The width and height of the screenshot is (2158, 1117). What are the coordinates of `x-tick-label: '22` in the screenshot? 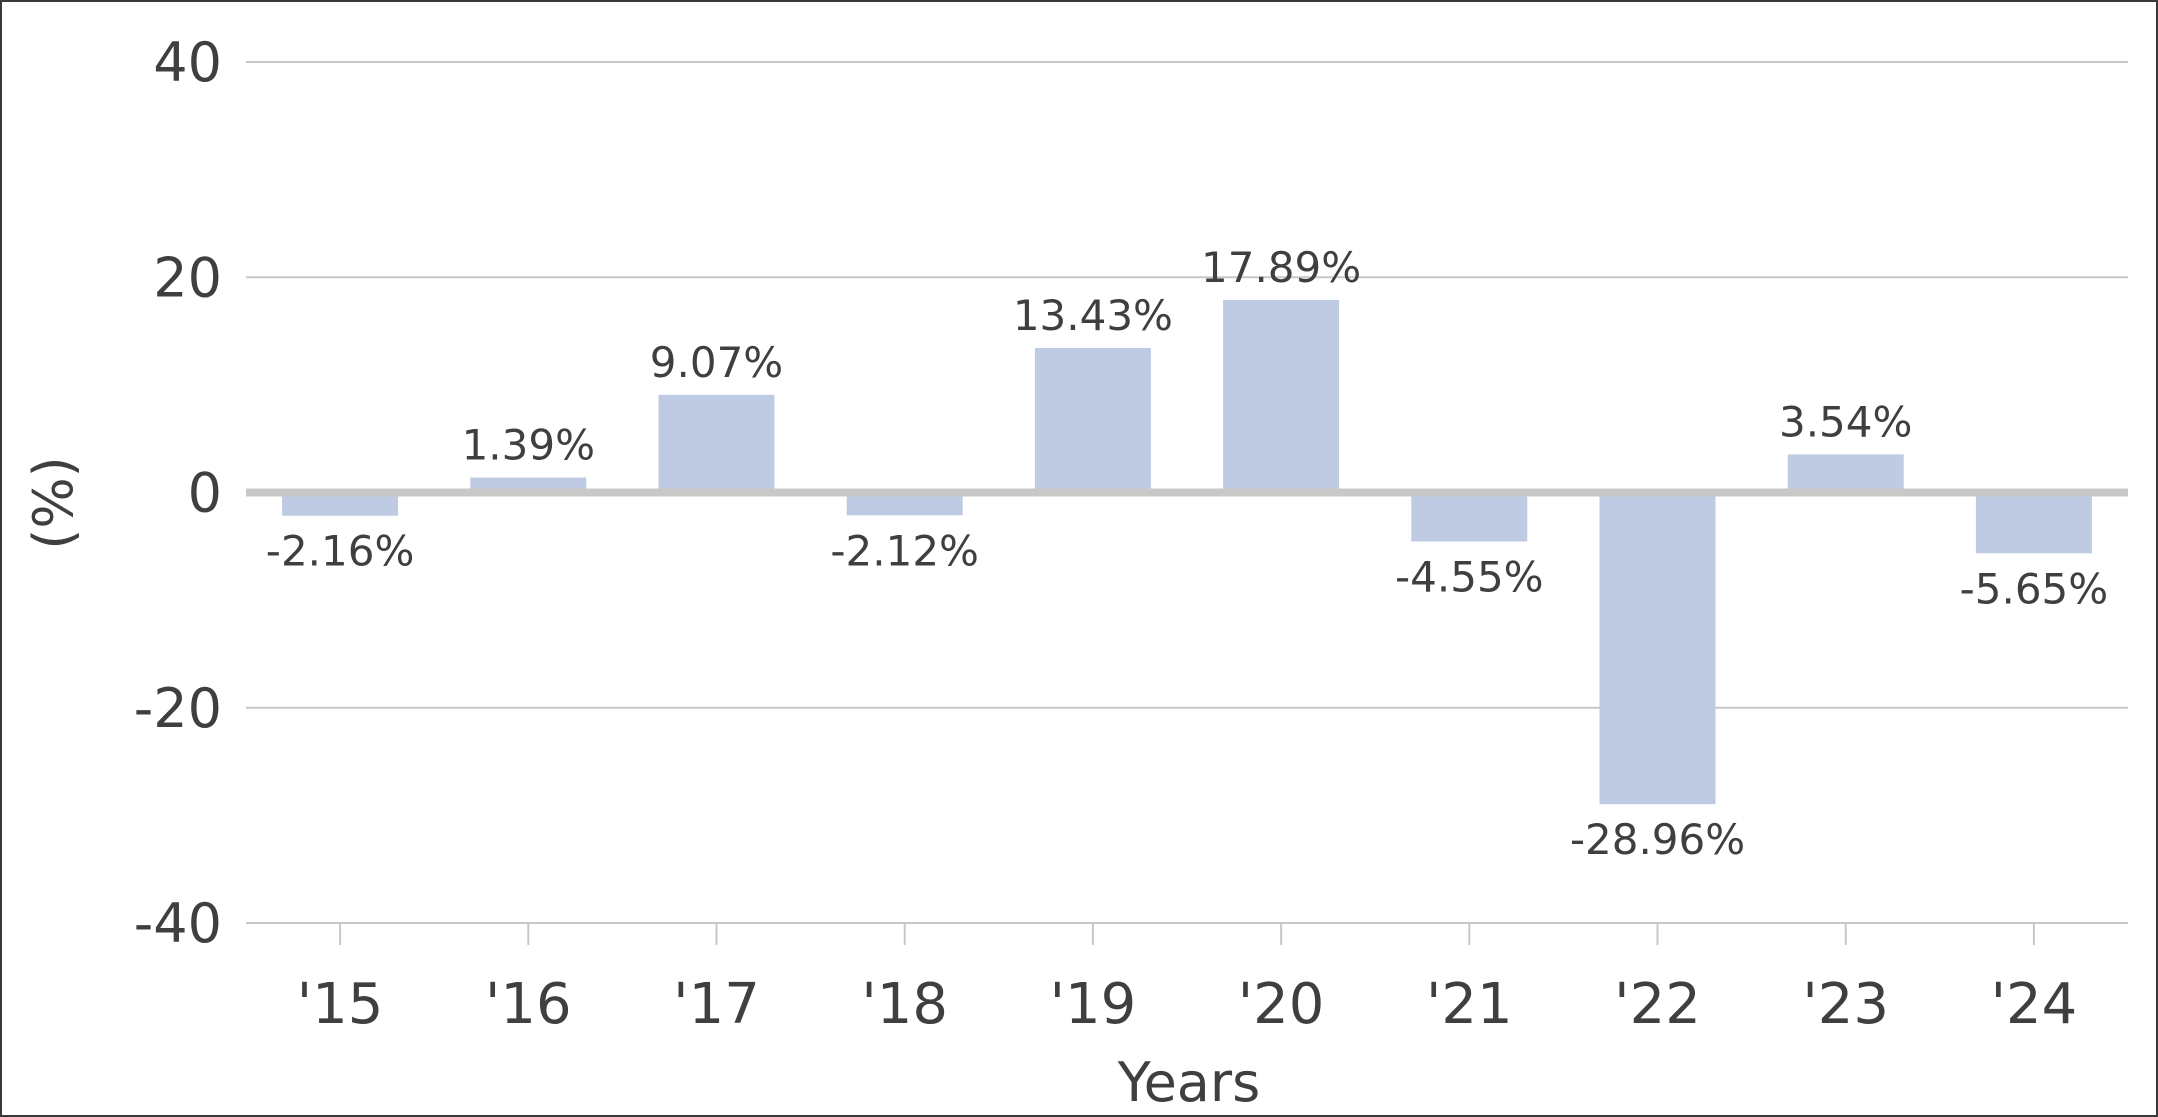 It's located at (1657, 1004).